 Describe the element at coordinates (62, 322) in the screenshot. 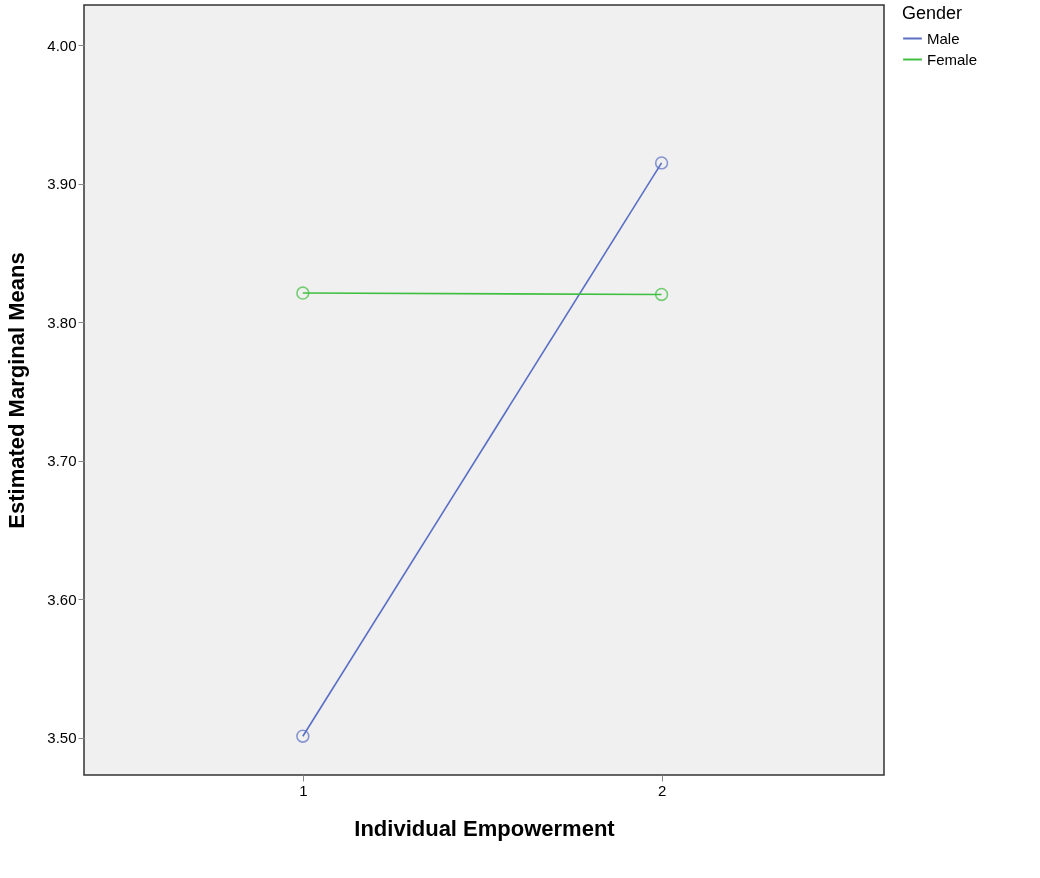

I see `y-tick-label: 3.80` at that location.